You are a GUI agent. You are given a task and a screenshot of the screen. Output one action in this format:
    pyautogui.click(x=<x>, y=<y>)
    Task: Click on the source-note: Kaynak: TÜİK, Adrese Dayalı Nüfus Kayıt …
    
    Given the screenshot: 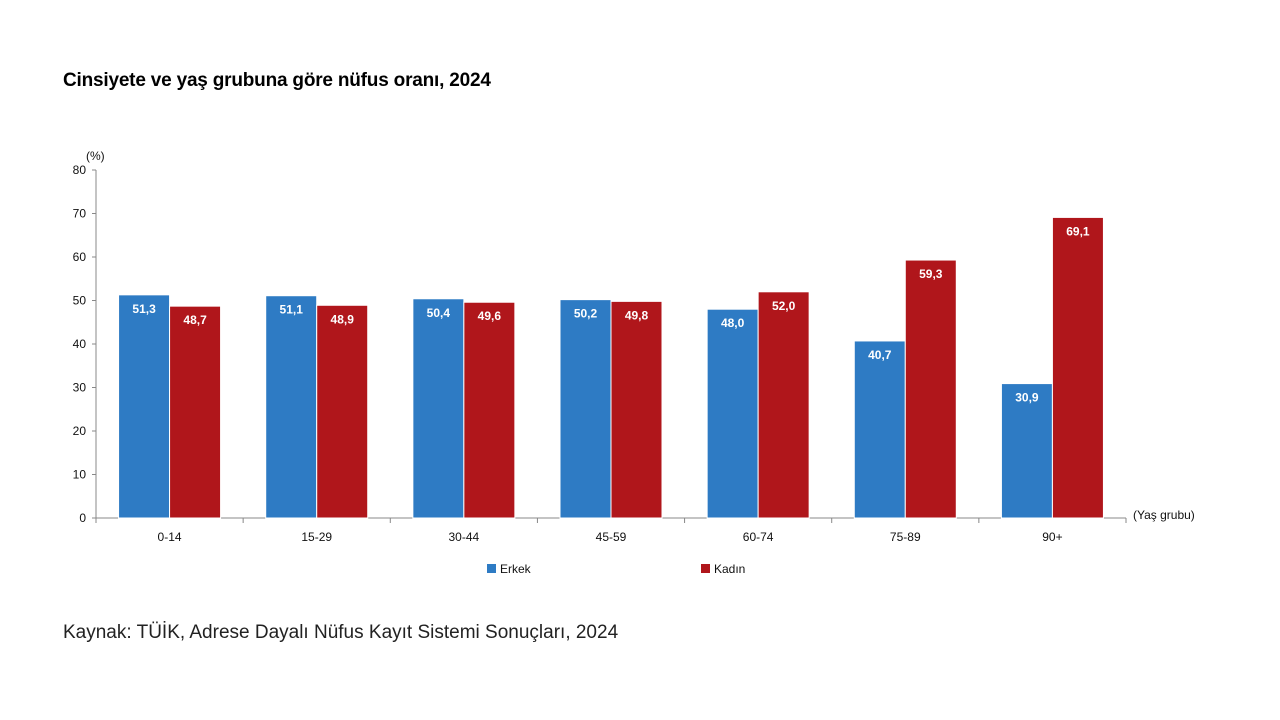 What is the action you would take?
    pyautogui.click(x=341, y=632)
    